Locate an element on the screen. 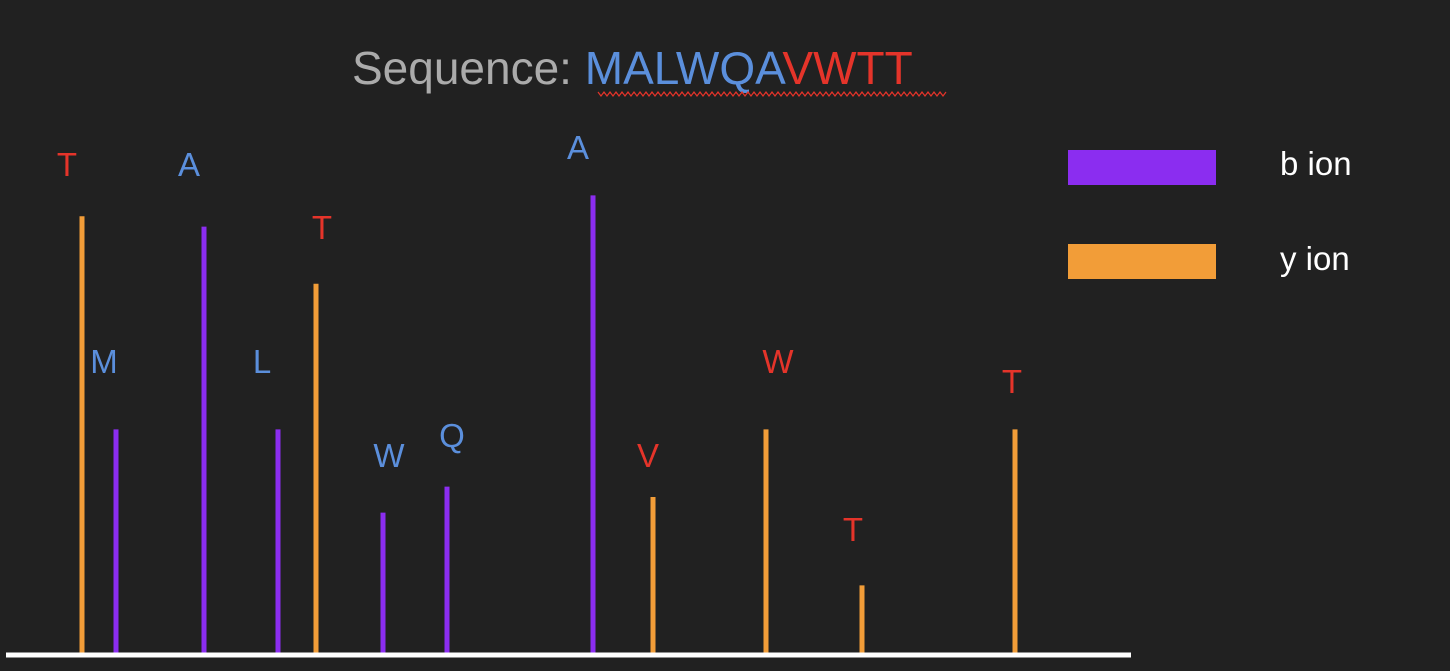 Image resolution: width=1450 pixels, height=671 pixels. peak-label: V is located at coordinates (648, 455).